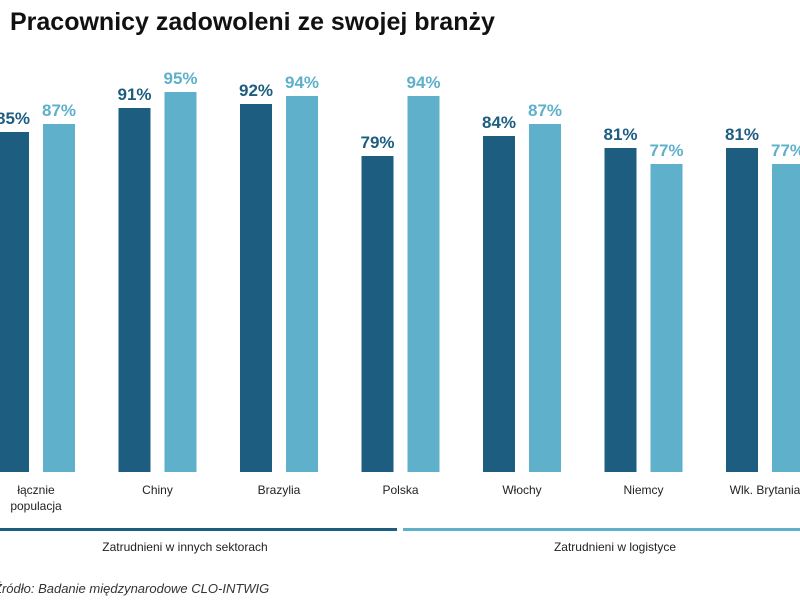 The width and height of the screenshot is (800, 600). I want to click on category-label-6: Wlk. Brytania, so click(765, 490).